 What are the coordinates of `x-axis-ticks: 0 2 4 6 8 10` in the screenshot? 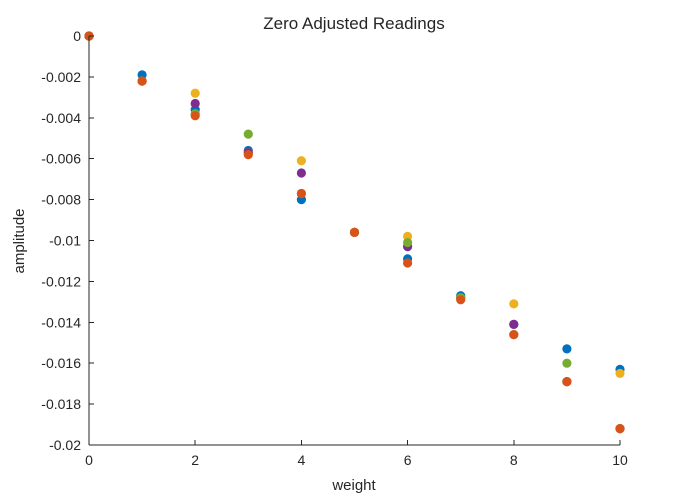 It's located at (356, 454).